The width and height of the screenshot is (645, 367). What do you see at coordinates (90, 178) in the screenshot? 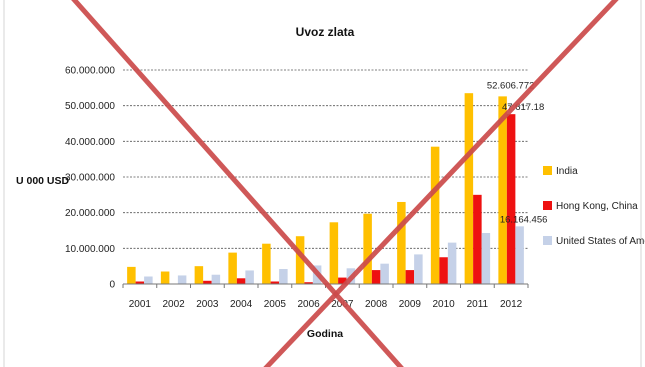
I see `y-tick-label: 30.000.000` at bounding box center [90, 178].